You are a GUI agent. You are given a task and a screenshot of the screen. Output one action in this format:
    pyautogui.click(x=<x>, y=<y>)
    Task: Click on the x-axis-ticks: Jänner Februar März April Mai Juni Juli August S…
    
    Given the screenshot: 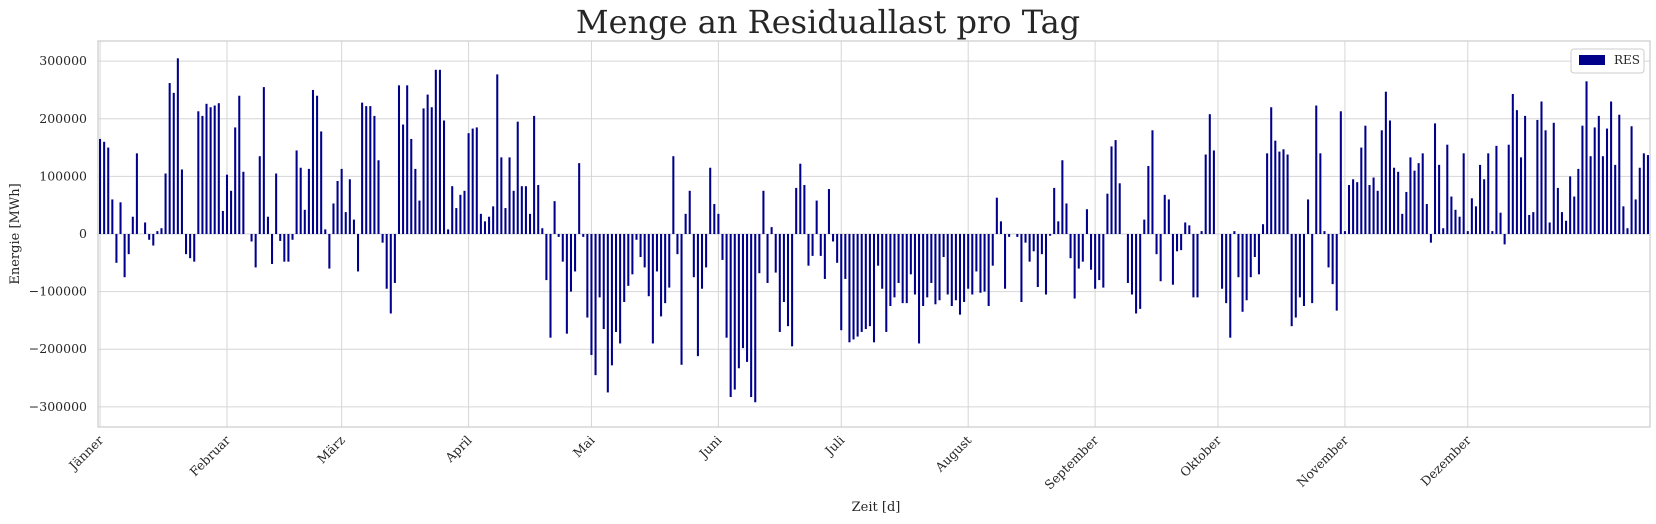 What is the action you would take?
    pyautogui.click(x=768, y=462)
    